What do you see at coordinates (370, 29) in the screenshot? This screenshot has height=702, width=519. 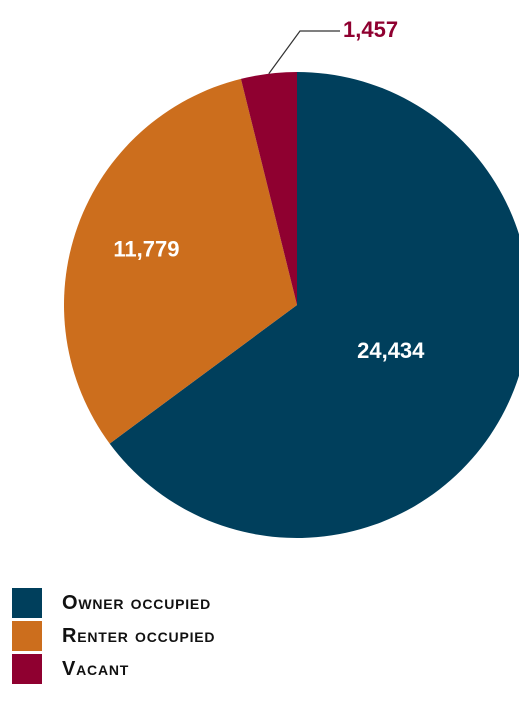 I see `data-label-vacant: 1,457` at bounding box center [370, 29].